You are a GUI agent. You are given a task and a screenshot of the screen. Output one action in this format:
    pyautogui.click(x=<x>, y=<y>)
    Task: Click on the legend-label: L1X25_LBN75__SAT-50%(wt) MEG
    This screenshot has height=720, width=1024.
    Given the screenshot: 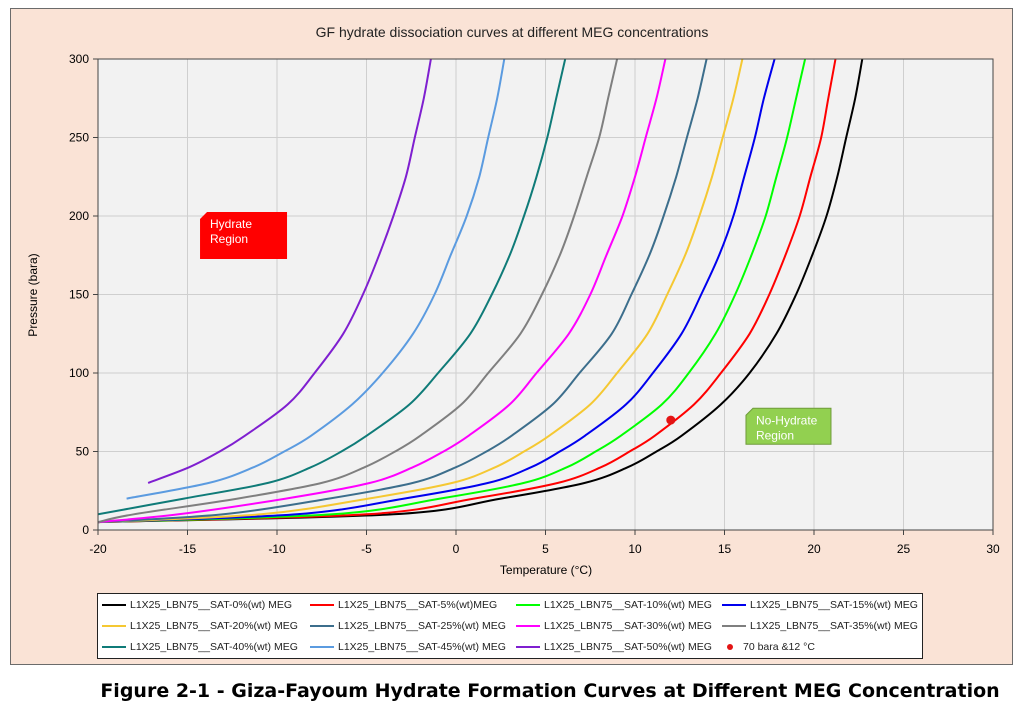 What is the action you would take?
    pyautogui.click(x=628, y=647)
    